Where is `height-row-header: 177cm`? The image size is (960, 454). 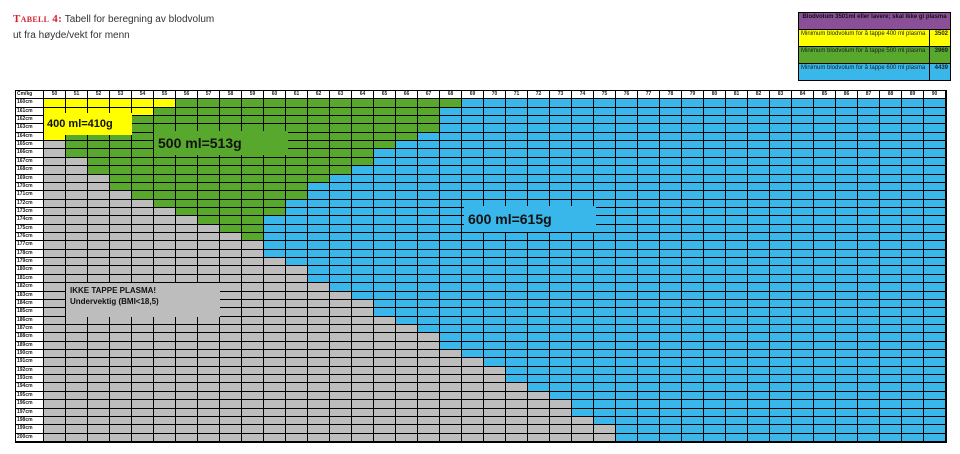 height-row-header: 177cm is located at coordinates (30, 245).